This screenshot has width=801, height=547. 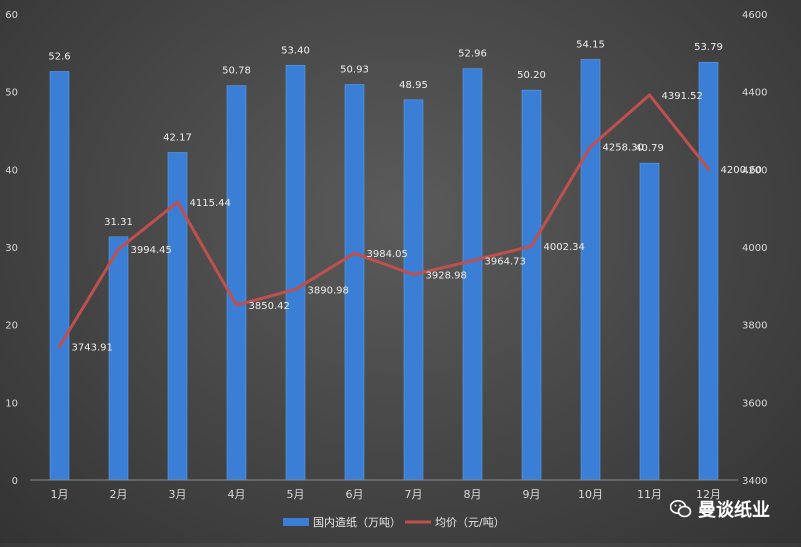 What do you see at coordinates (649, 494) in the screenshot?
I see `x-axis-tick: 11月` at bounding box center [649, 494].